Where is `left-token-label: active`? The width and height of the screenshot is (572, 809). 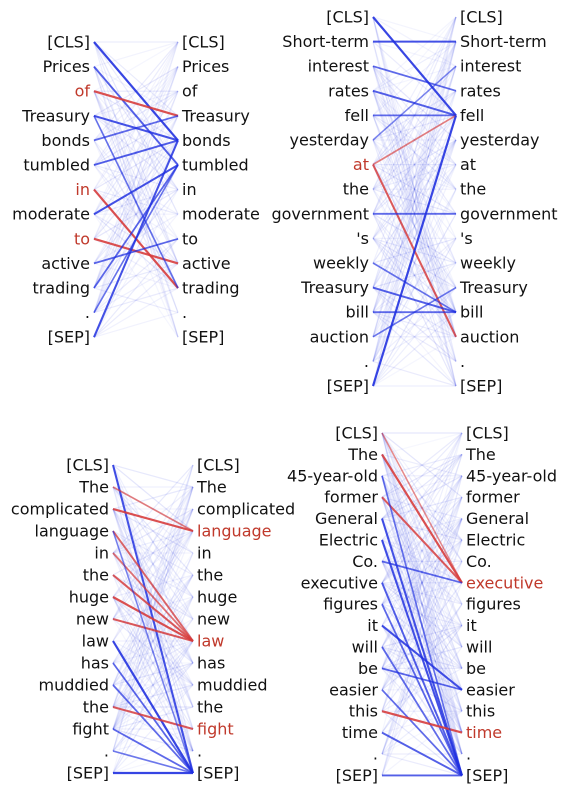 left-token-label: active is located at coordinates (65, 263).